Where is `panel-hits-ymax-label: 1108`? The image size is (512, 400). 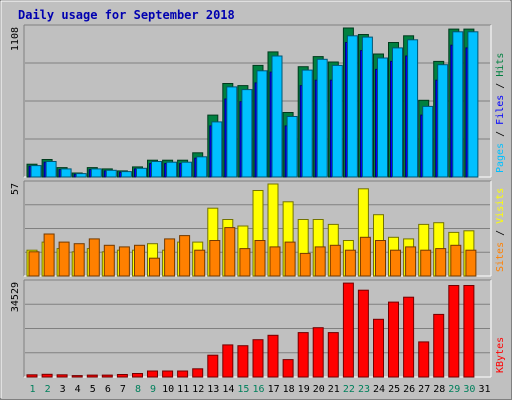
panel-hits-ymax-label: 1108 is located at coordinates (15, 39).